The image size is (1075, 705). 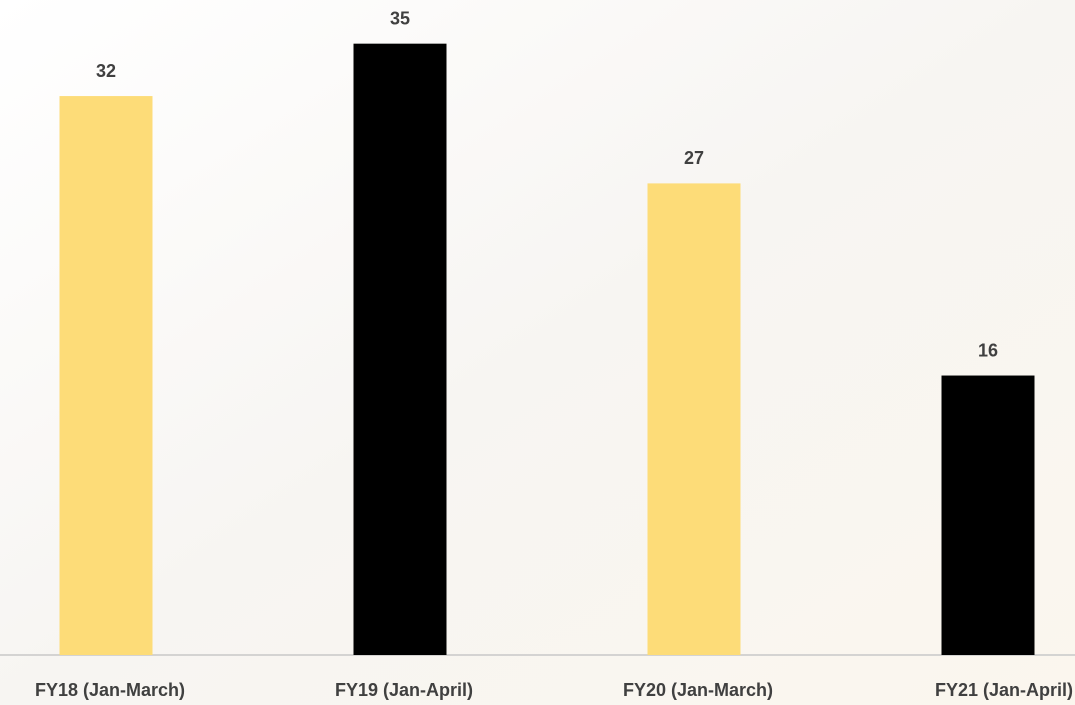 I want to click on value-label: 16, so click(x=988, y=350).